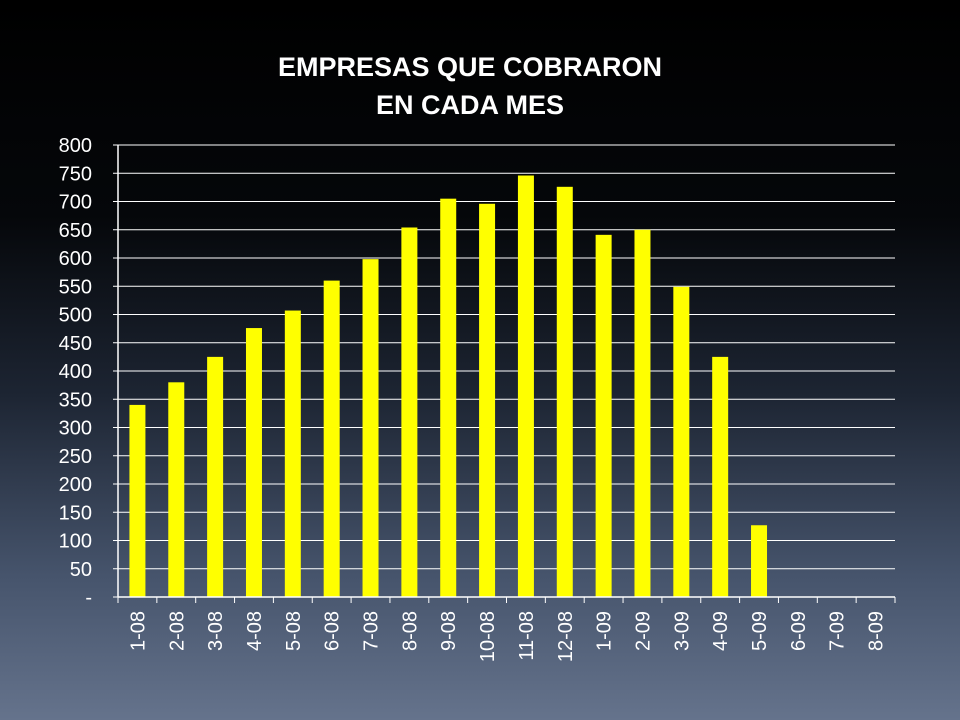  Describe the element at coordinates (527, 636) in the screenshot. I see `x-tick-label-11-08: 11-08` at that location.